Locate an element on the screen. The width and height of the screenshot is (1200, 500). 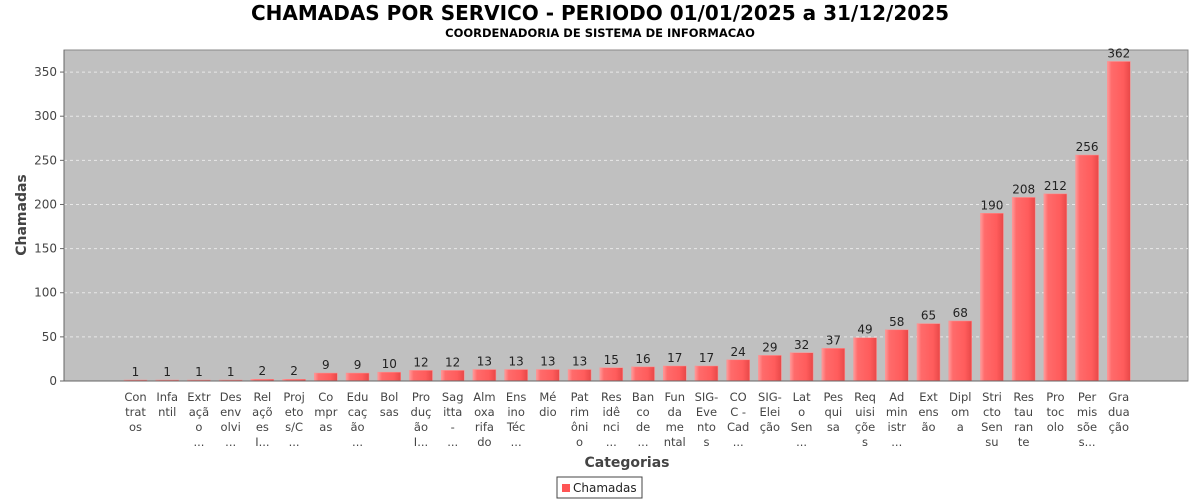
category-label: as is located at coordinates (325, 427).